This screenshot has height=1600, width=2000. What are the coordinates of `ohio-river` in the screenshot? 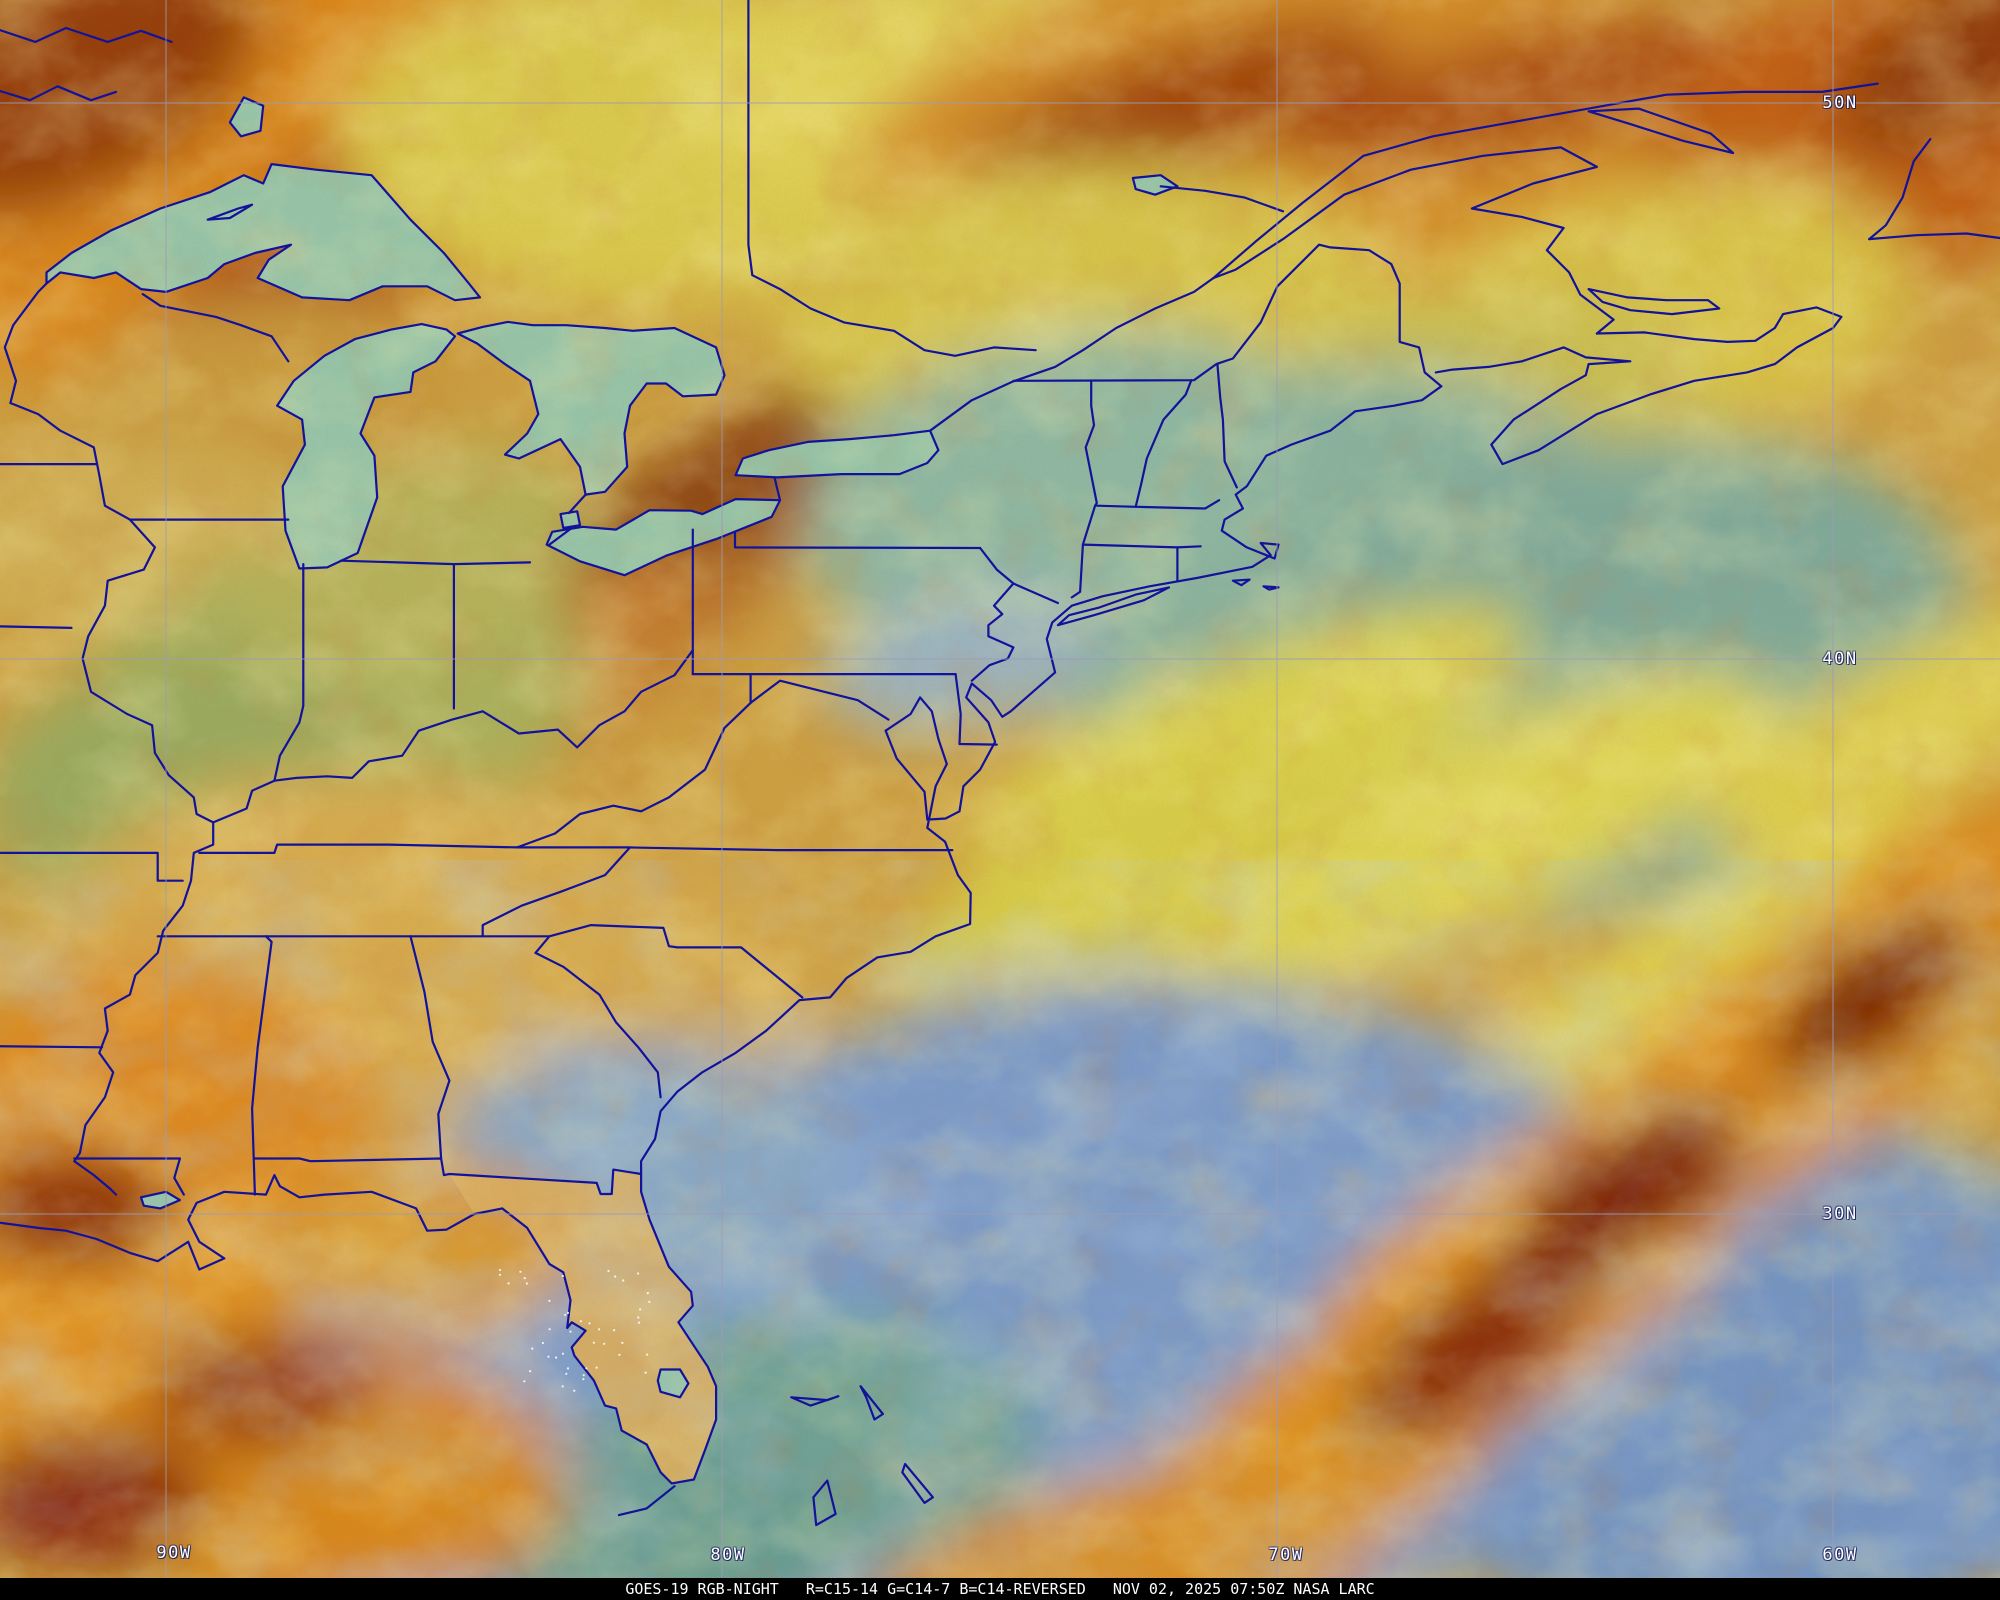 It's located at (453, 736).